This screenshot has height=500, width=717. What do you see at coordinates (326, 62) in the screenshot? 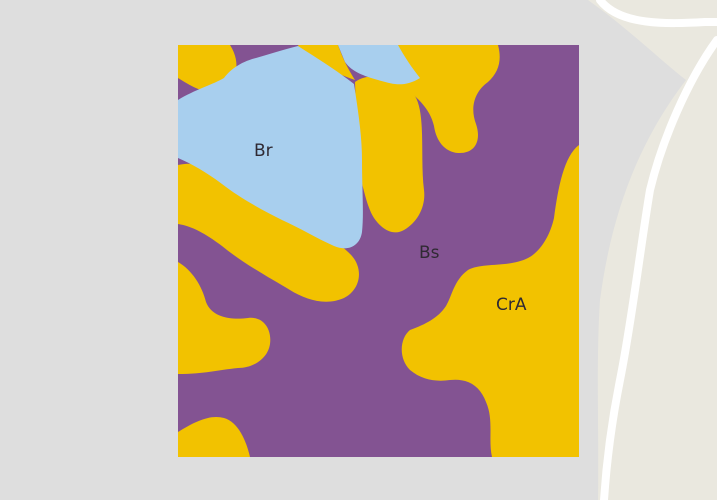
I see `yellow-top-center` at bounding box center [326, 62].